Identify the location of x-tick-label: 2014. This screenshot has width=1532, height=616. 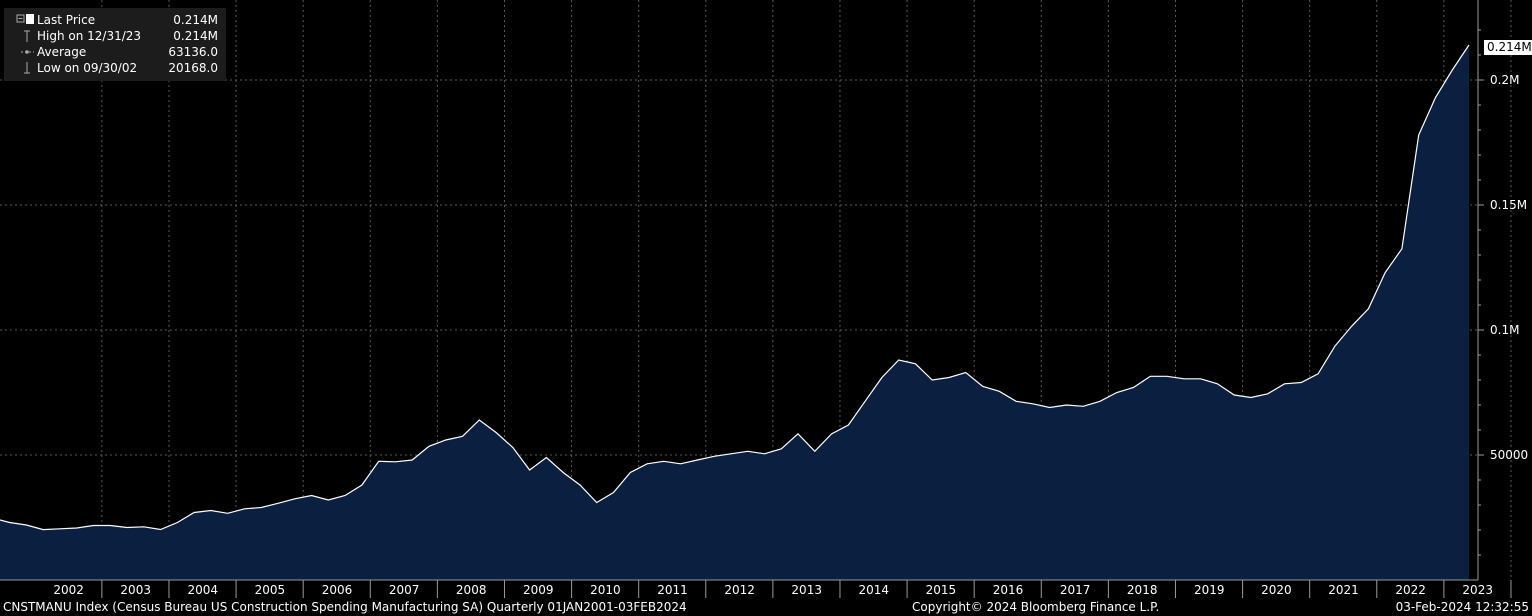
(874, 590).